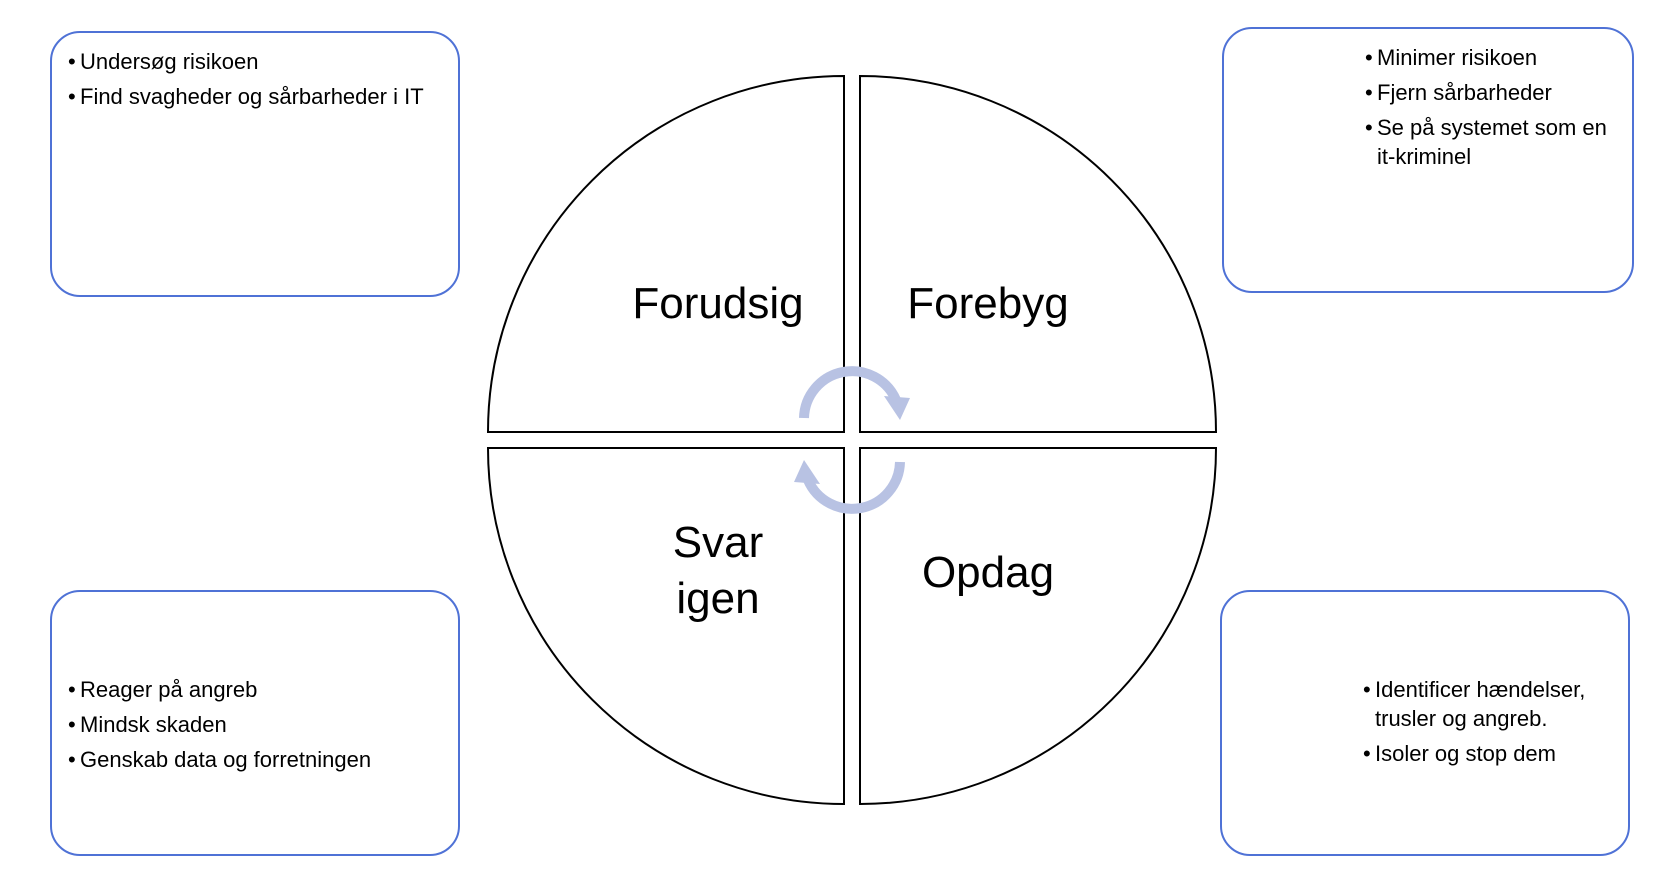 The width and height of the screenshot is (1668, 888). What do you see at coordinates (1038, 626) in the screenshot?
I see `quadrant-detect` at bounding box center [1038, 626].